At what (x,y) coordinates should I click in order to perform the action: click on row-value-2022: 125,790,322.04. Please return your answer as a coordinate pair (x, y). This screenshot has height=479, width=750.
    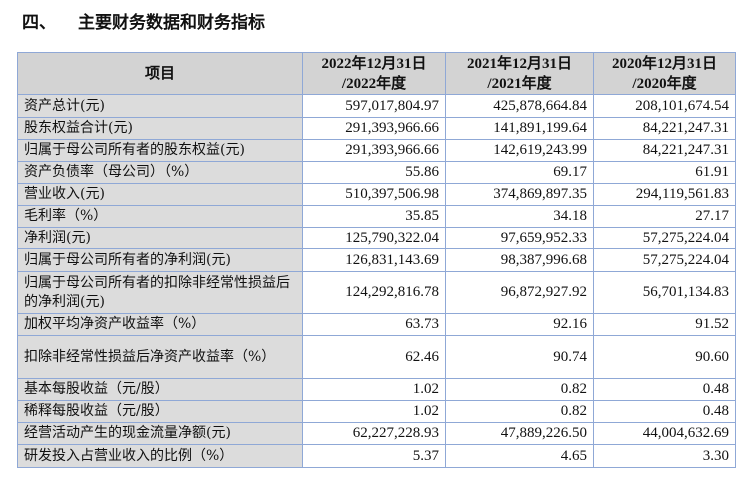
    Looking at the image, I should click on (374, 238).